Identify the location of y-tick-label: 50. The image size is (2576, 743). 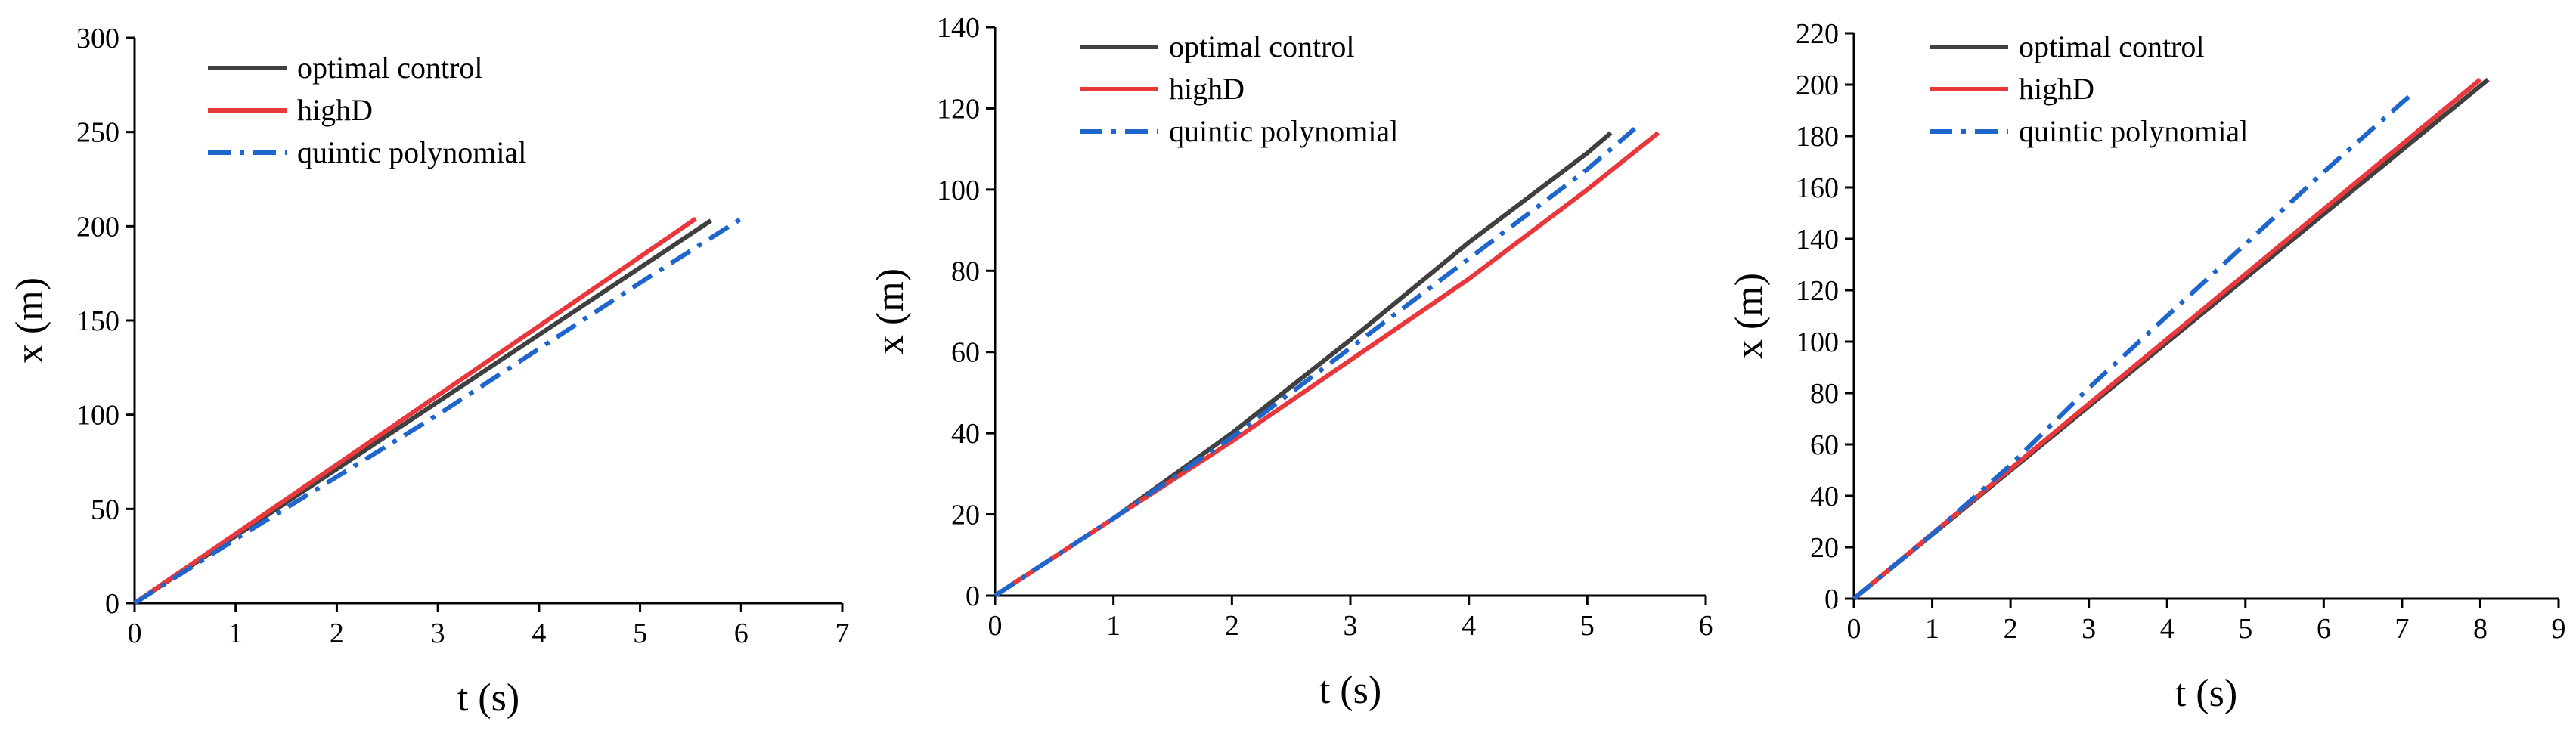
(105, 510).